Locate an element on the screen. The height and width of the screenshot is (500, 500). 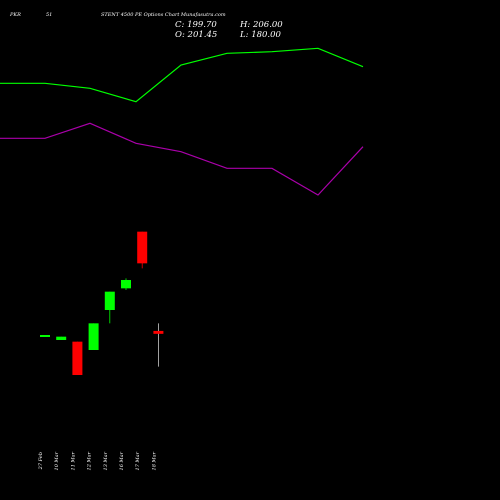
x-tick-label: 13 Mar is located at coordinates (106, 460).